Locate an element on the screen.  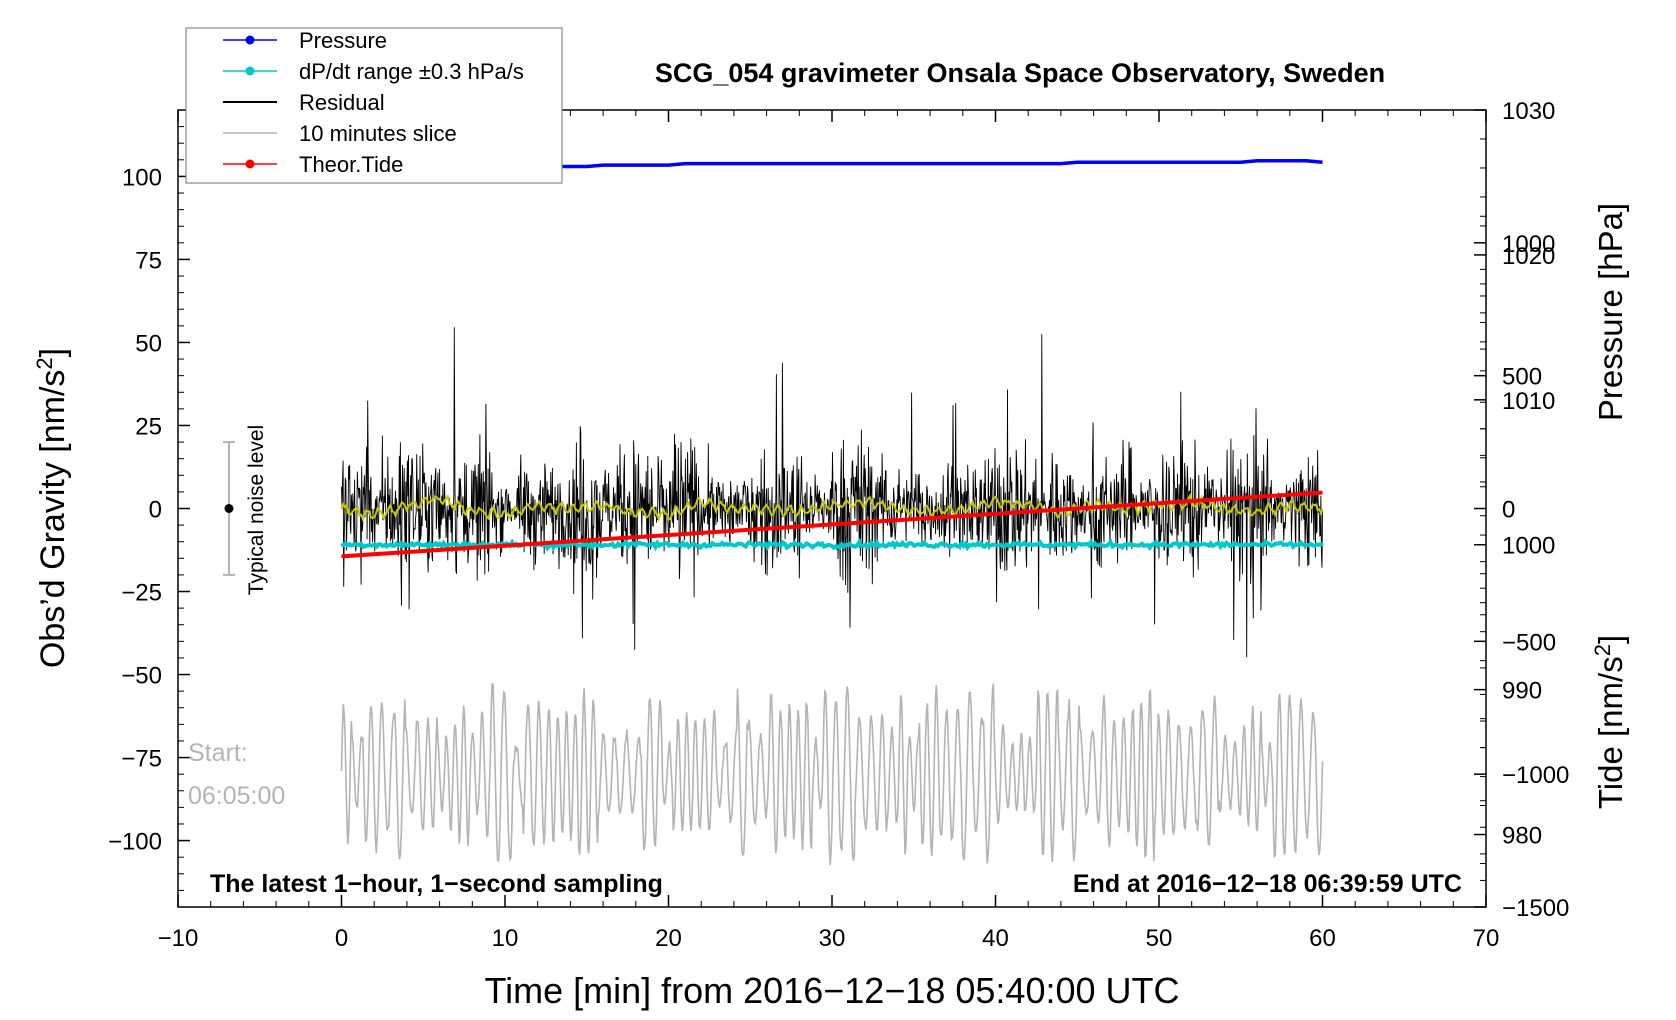
x-tick-label: 0 is located at coordinates (341, 938).